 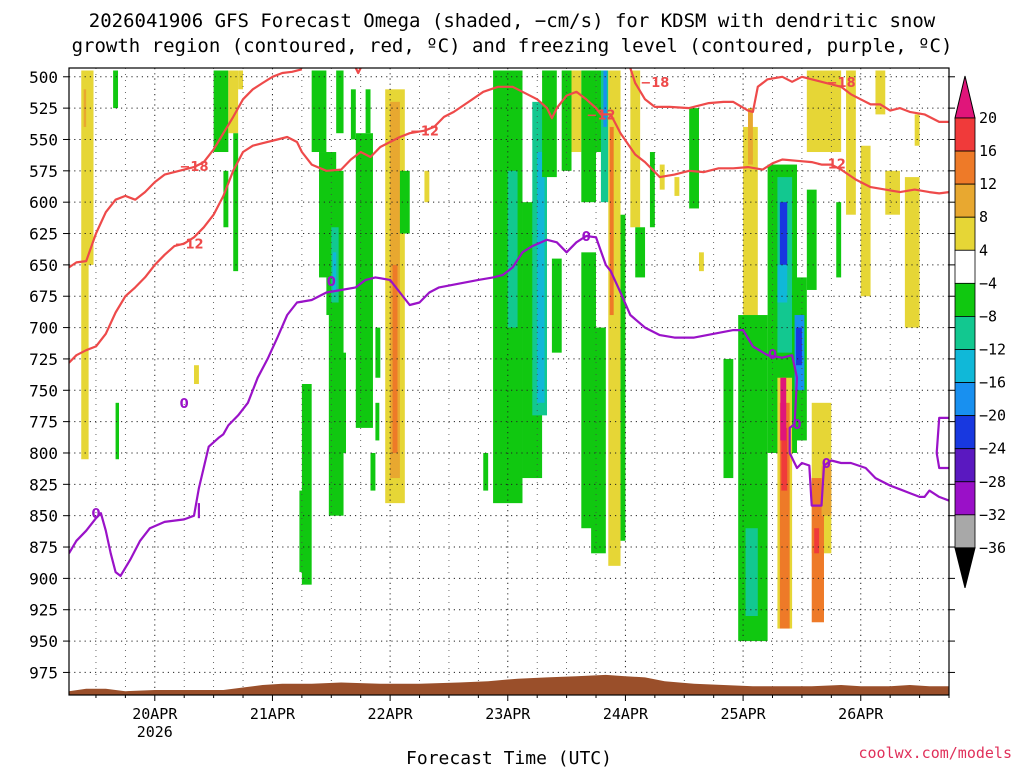 I want to click on colorbar-label-13: −36, so click(x=992, y=548).